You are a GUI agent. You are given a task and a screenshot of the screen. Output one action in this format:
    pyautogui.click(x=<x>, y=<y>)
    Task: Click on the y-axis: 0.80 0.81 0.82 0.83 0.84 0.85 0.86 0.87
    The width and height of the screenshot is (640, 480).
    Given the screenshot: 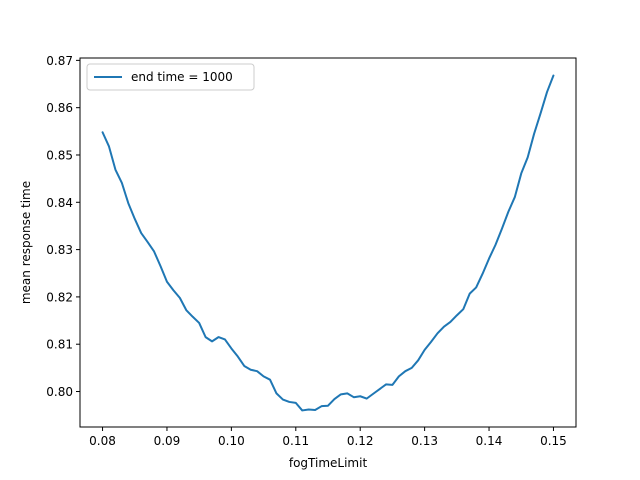 What is the action you would take?
    pyautogui.click(x=63, y=226)
    